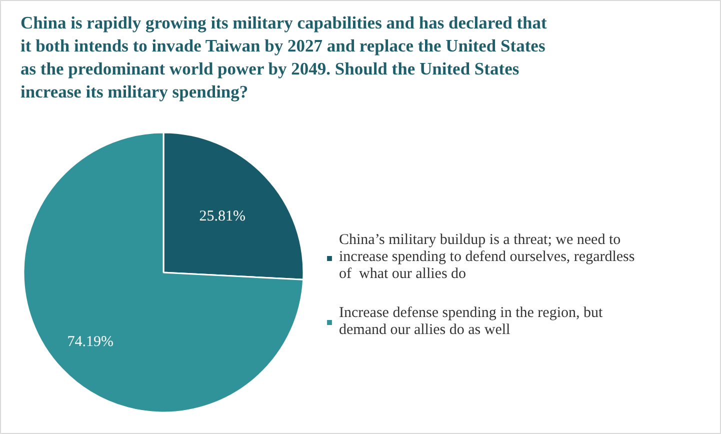 Image resolution: width=721 pixels, height=434 pixels. What do you see at coordinates (90, 342) in the screenshot?
I see `data-label: 74.19%` at bounding box center [90, 342].